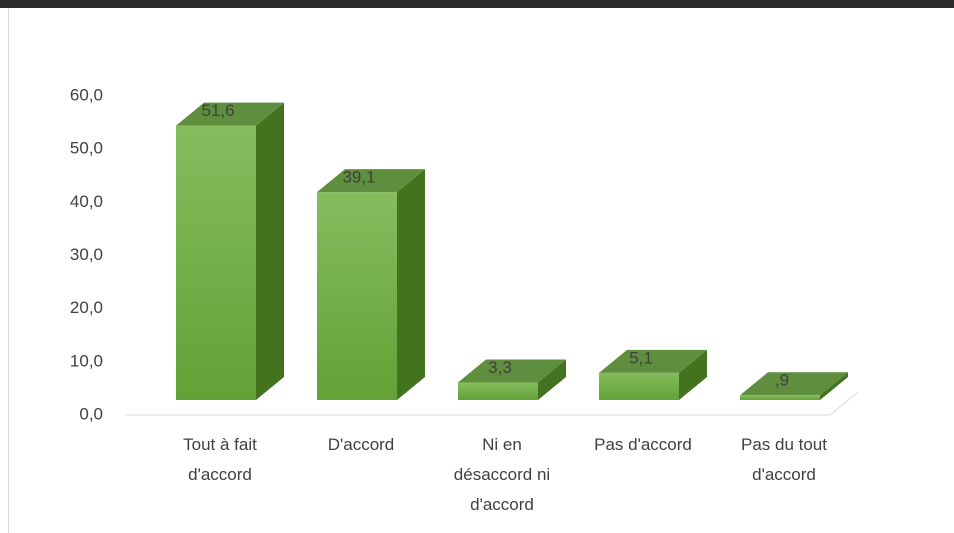  I want to click on data-label: ,9, so click(782, 380).